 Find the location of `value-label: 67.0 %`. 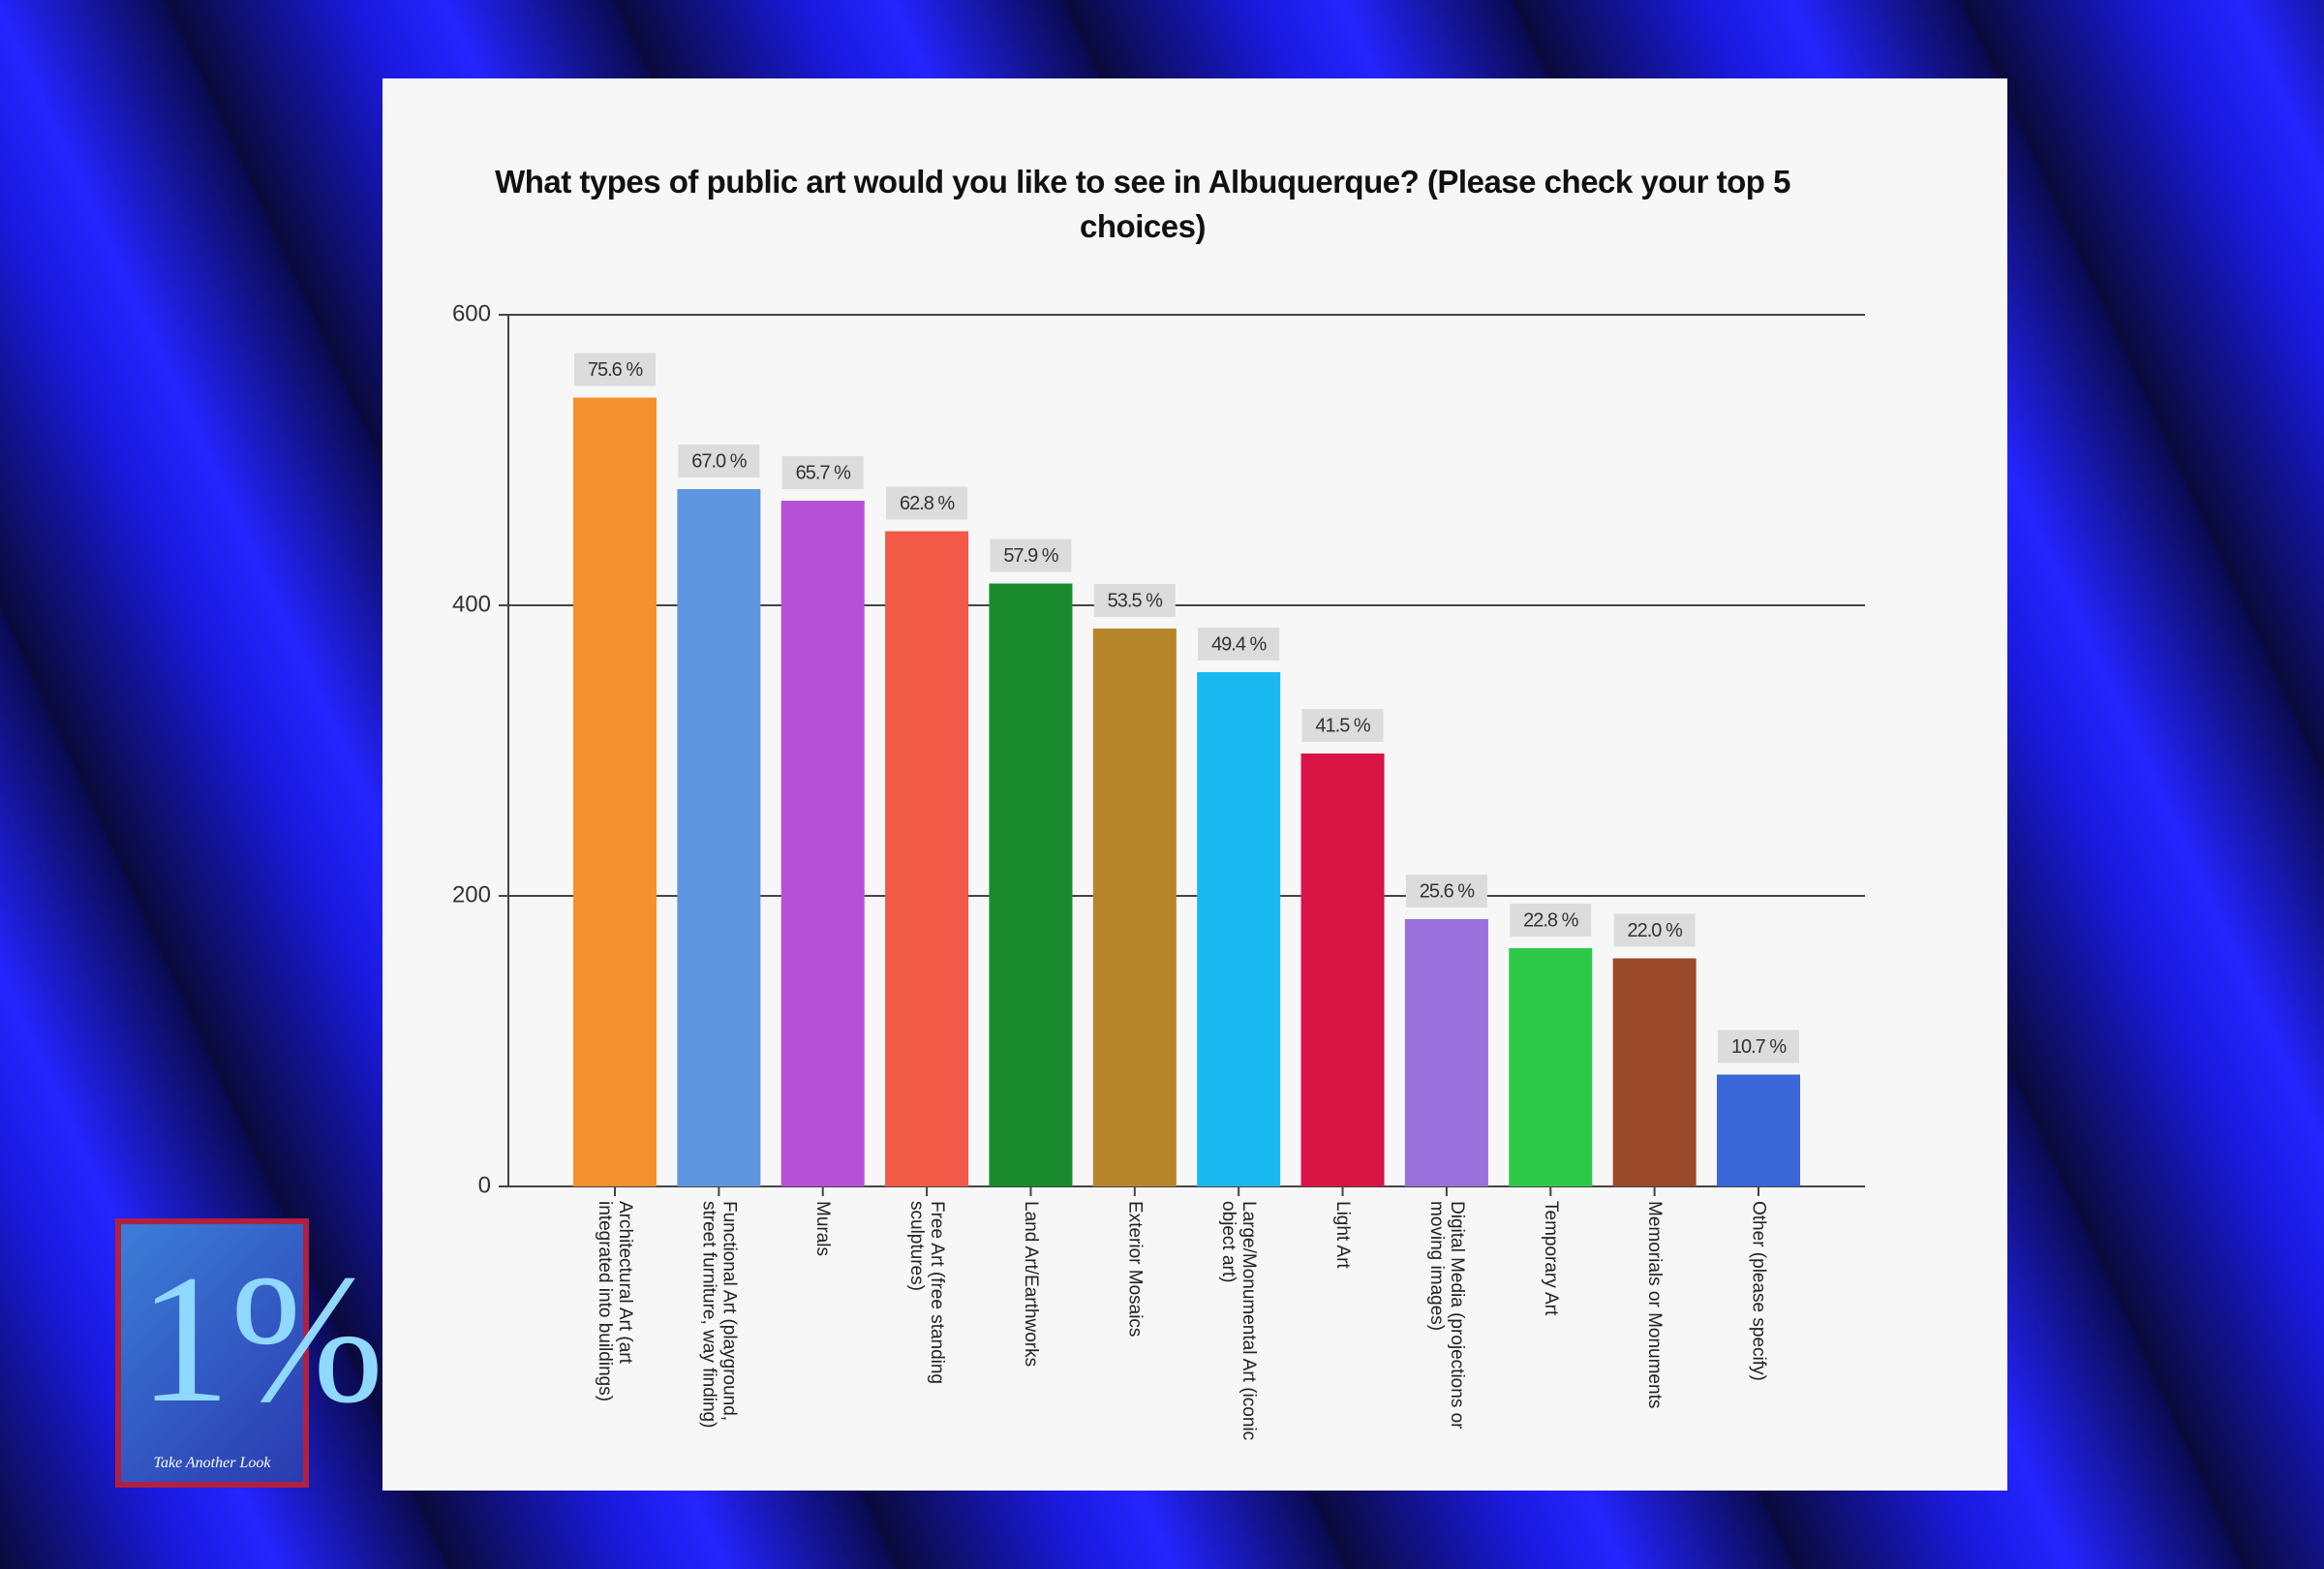

value-label: 67.0 % is located at coordinates (719, 461).